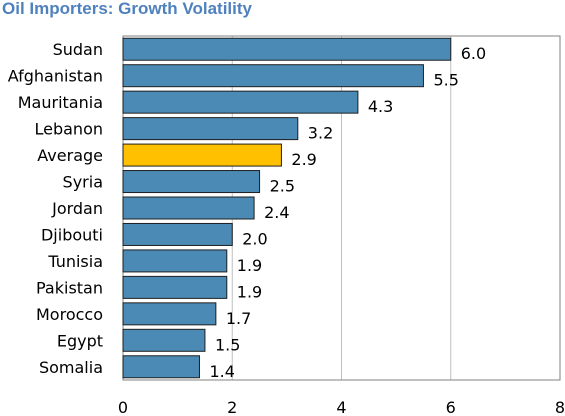 The height and width of the screenshot is (416, 565). What do you see at coordinates (77, 208) in the screenshot?
I see `category-label: Jordan` at bounding box center [77, 208].